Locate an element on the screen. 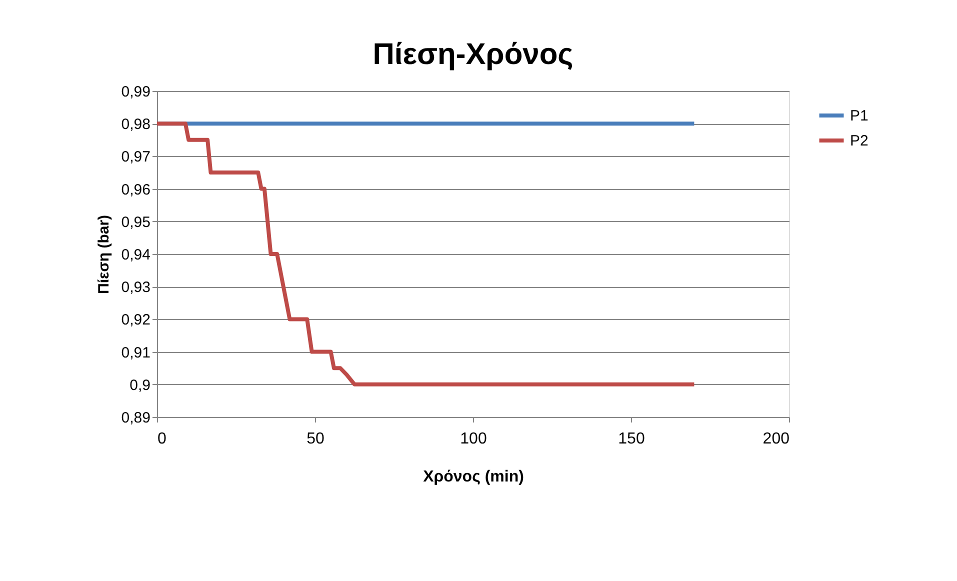 This screenshot has width=957, height=581. y-tick-label: 0,89 is located at coordinates (135, 418).